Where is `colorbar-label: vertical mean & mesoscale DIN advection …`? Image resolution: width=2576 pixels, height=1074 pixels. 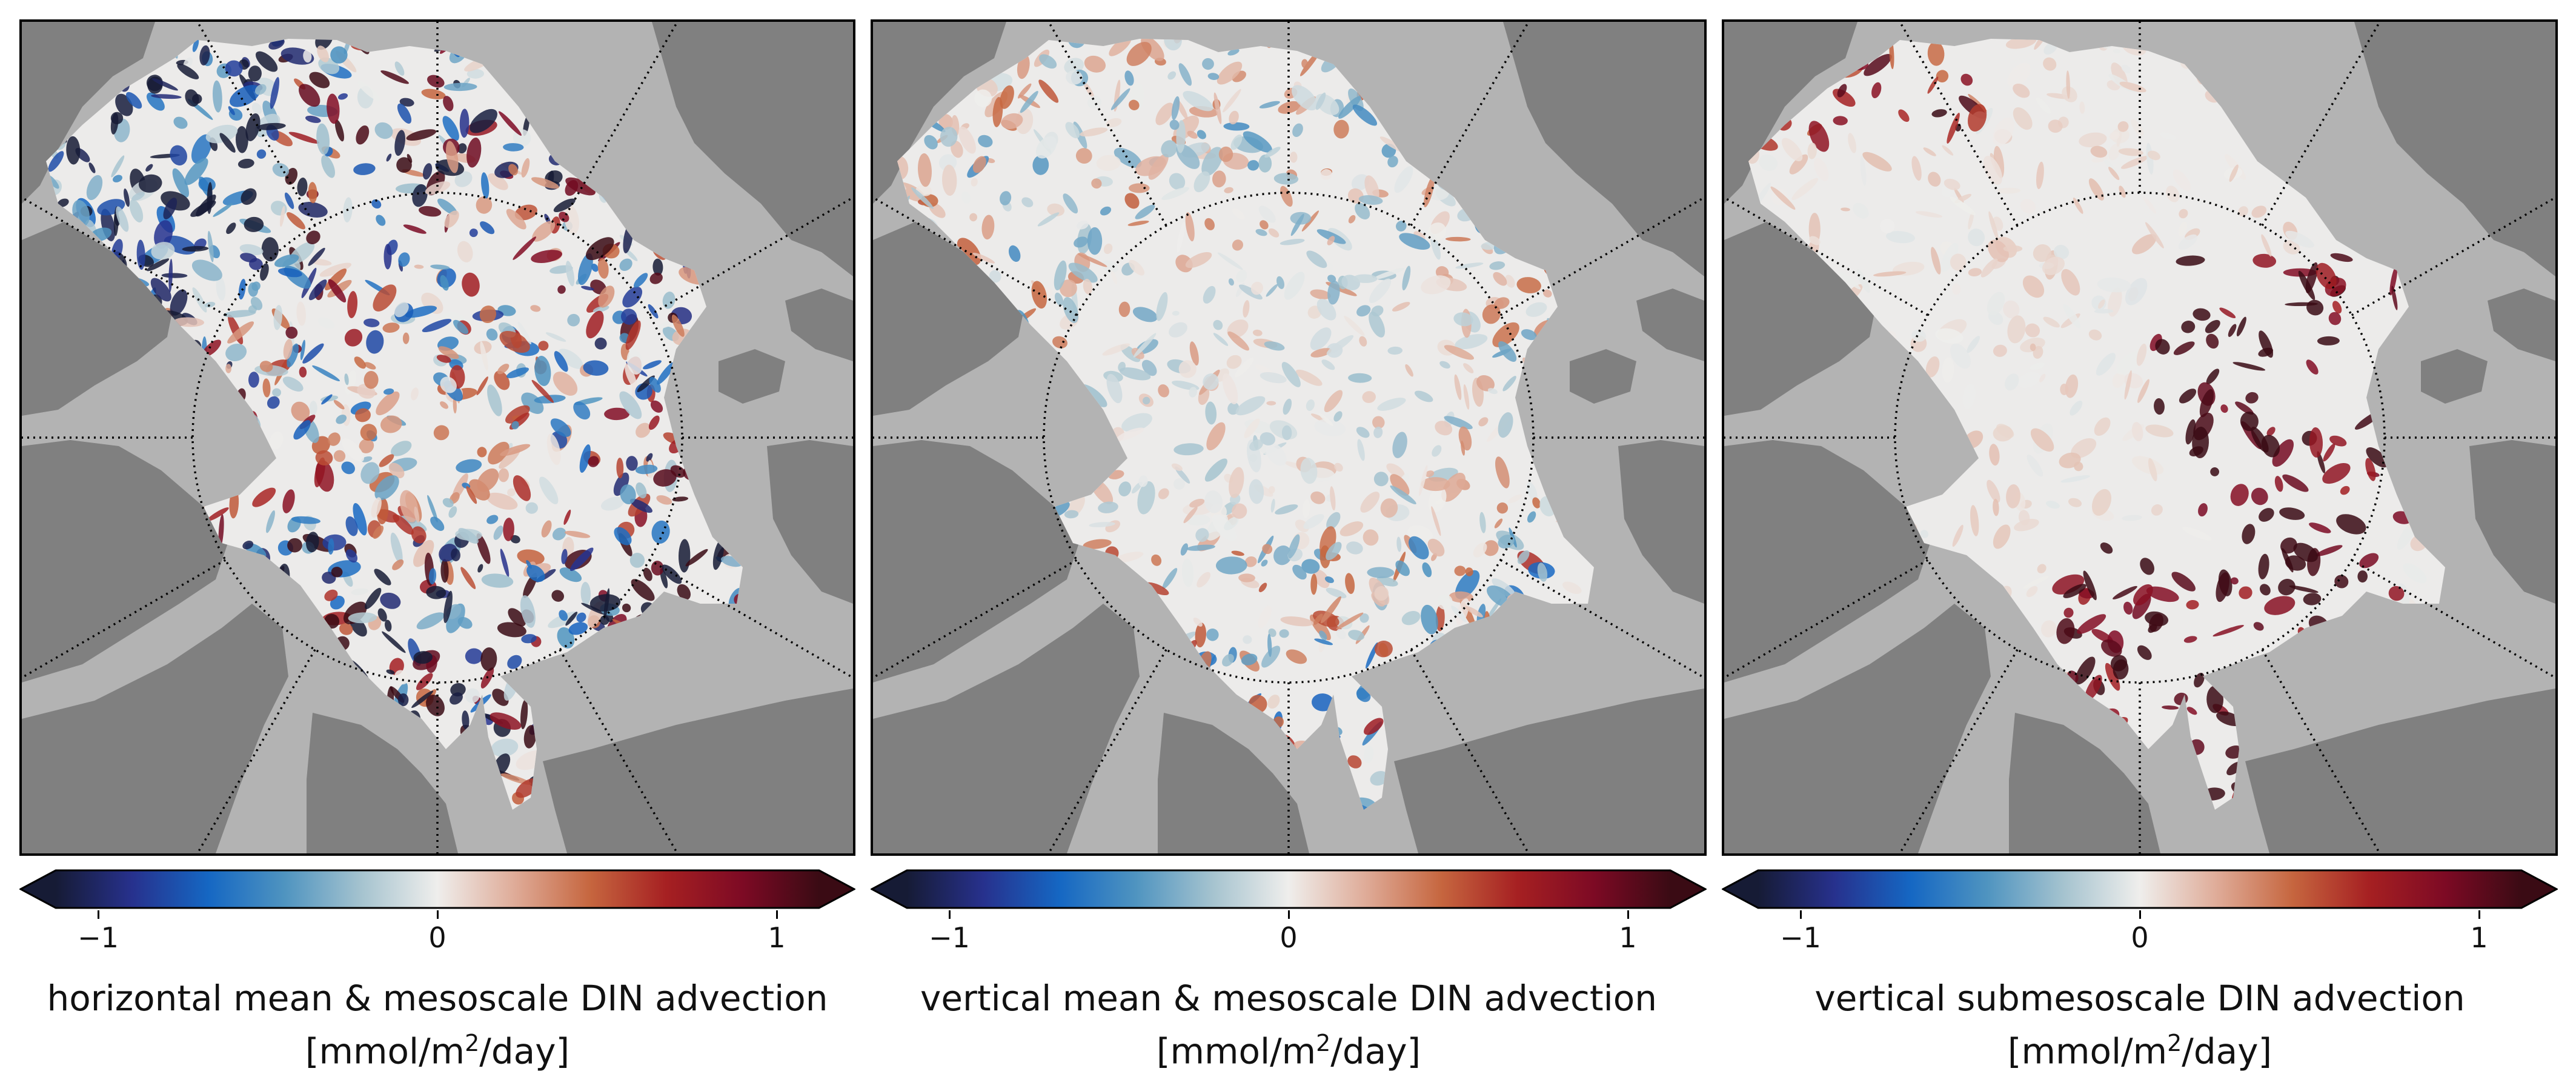
colorbar-label: vertical mean & mesoscale DIN advection … is located at coordinates (1289, 1024).